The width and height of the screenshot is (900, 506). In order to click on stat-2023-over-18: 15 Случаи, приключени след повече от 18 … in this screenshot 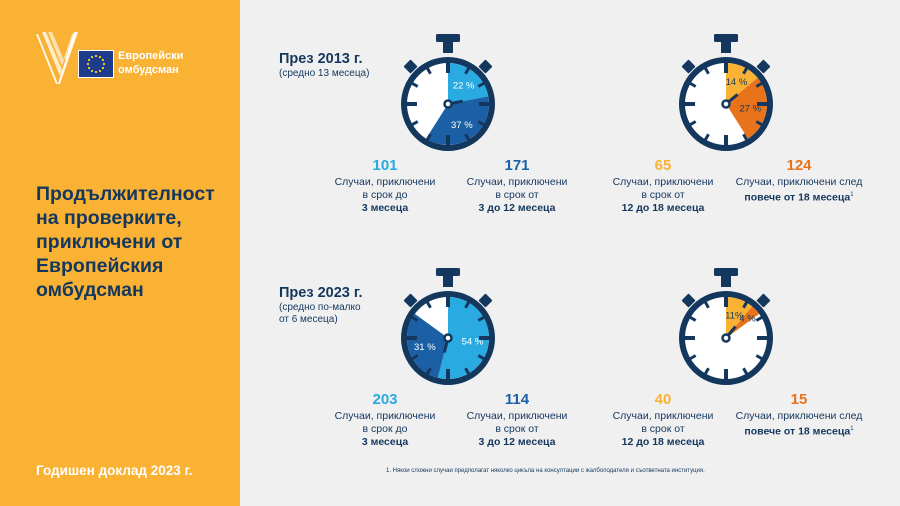, I will do `click(799, 415)`.